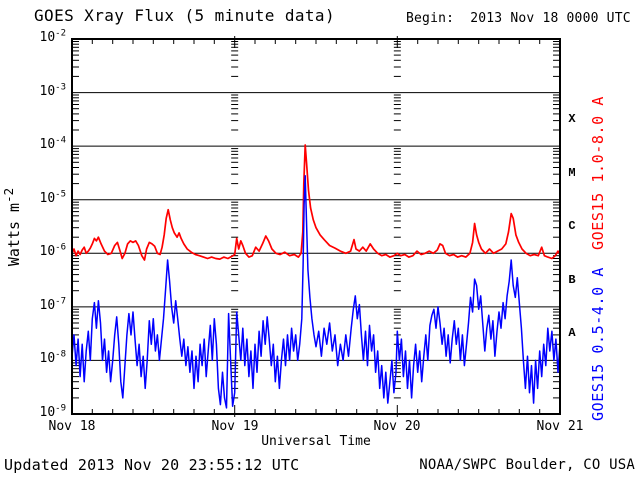  Describe the element at coordinates (53, 90) in the screenshot. I see `y-tick-label: 10⁻³` at that location.